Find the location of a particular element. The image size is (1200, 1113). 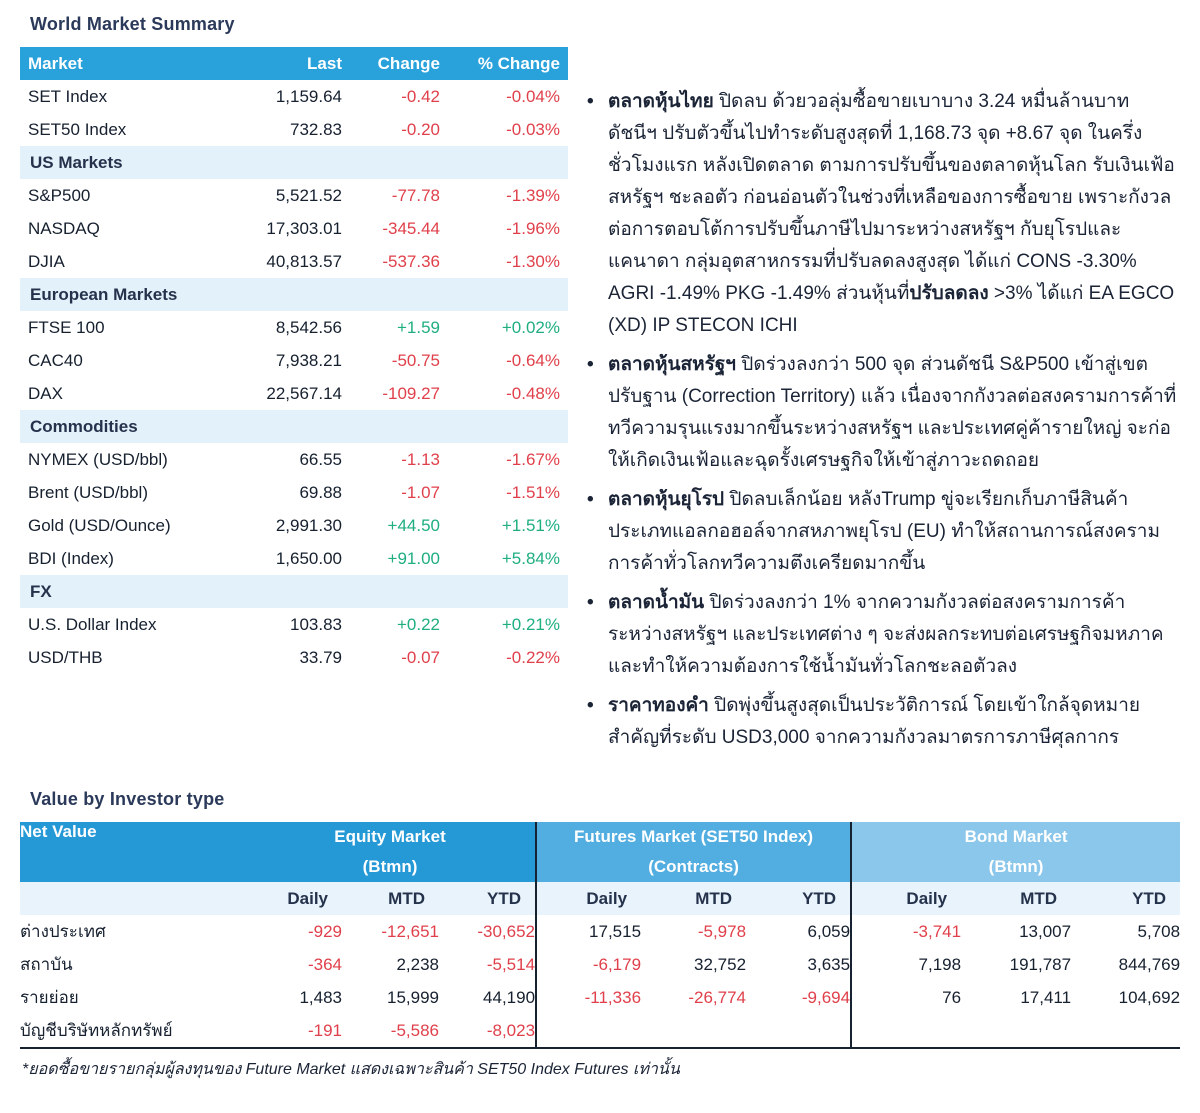

table-row: DJIA 40,813.57 -537.36 -1.30% is located at coordinates (294, 261).